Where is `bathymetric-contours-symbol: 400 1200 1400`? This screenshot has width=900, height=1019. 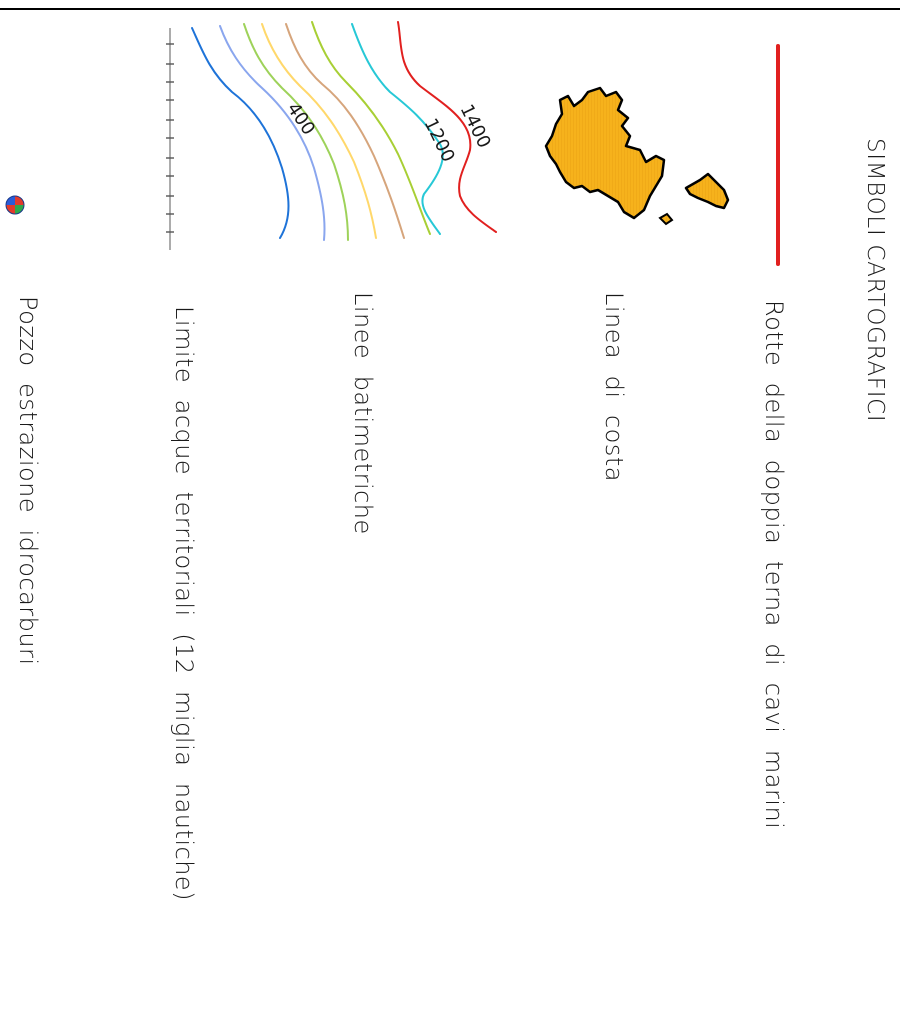 bathymetric-contours-symbol: 400 1200 1400 is located at coordinates (344, 131).